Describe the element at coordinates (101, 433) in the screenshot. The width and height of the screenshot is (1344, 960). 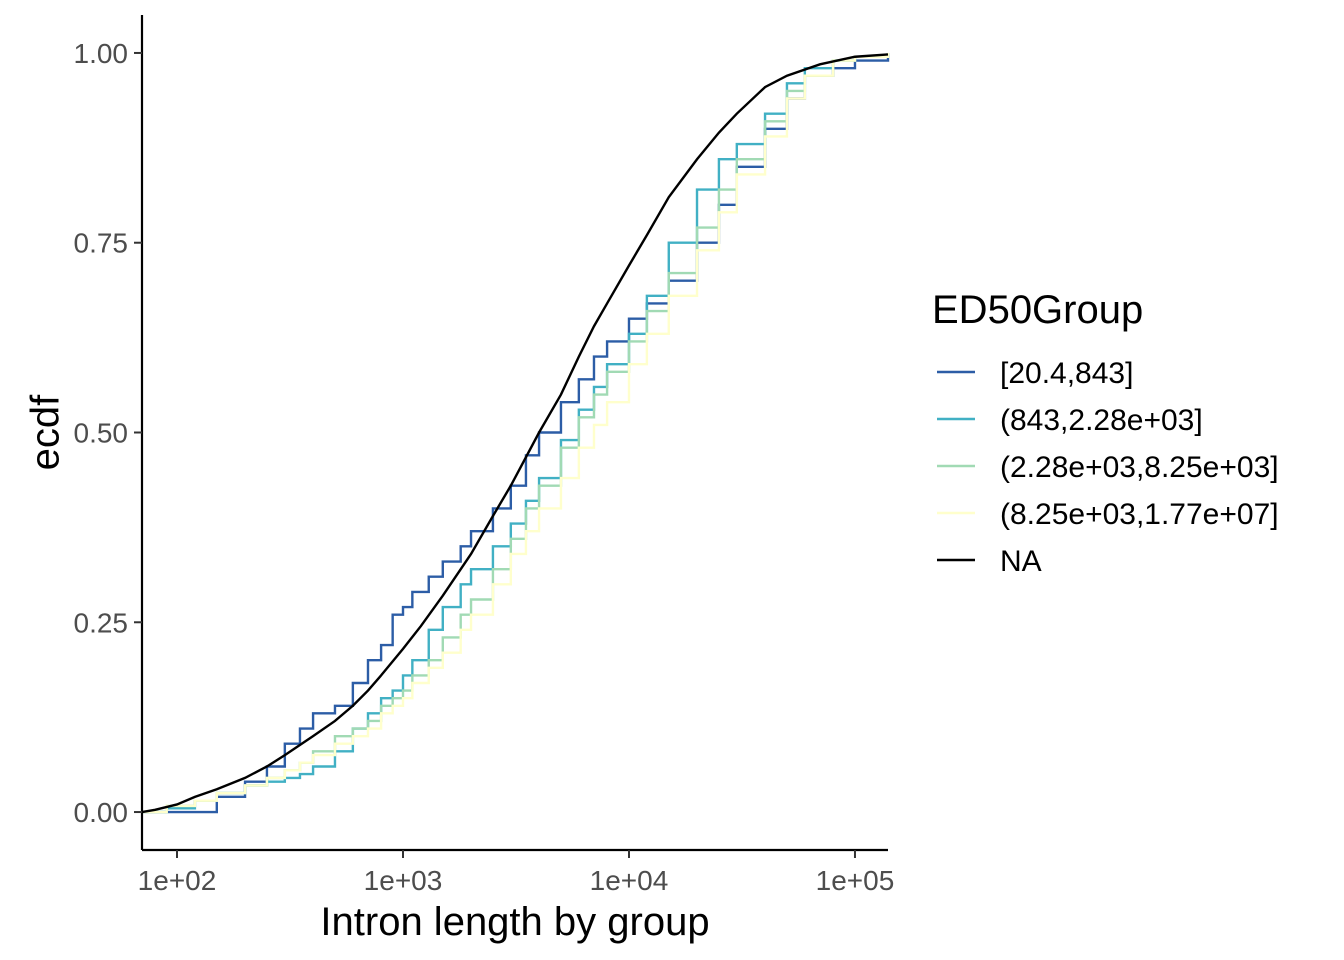
I see `y-tick-label: 0.50` at that location.